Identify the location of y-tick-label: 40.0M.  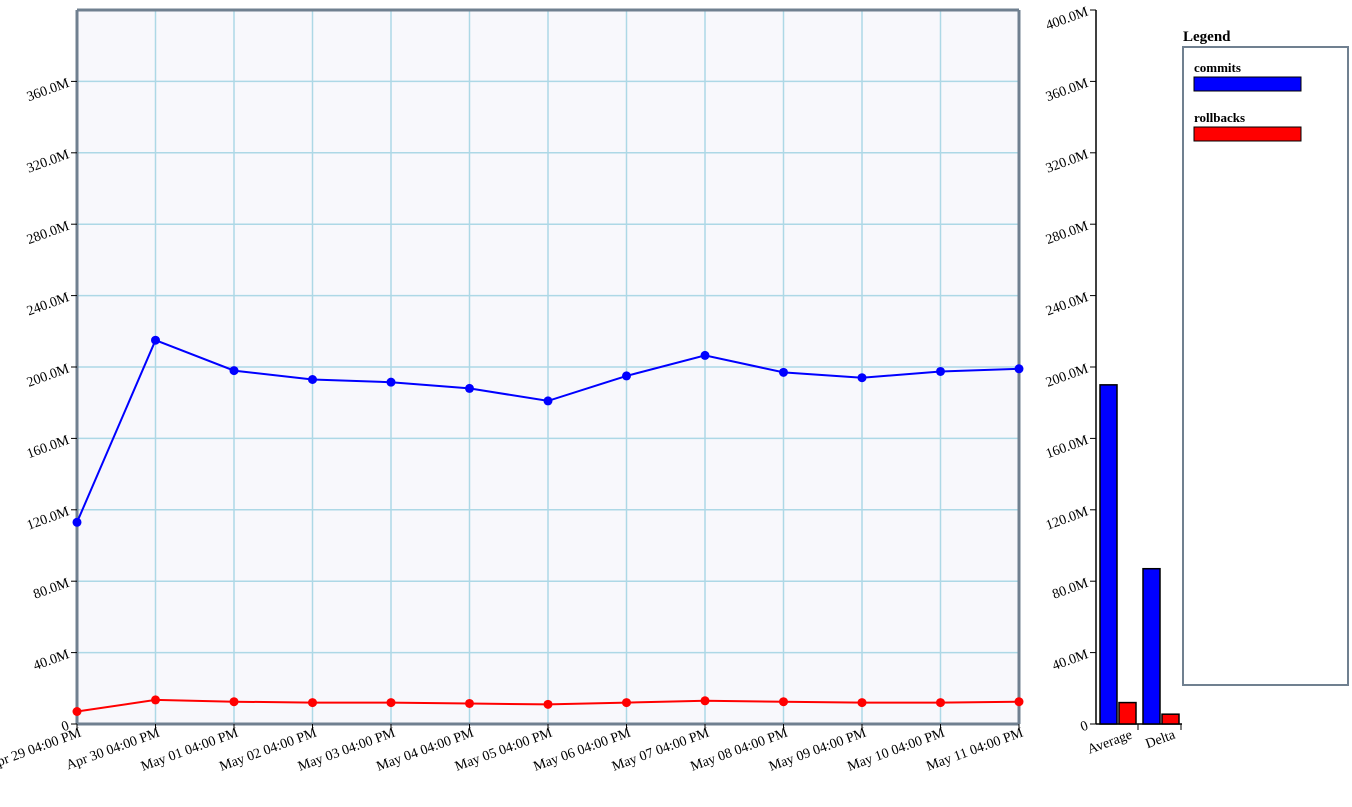
(52, 660).